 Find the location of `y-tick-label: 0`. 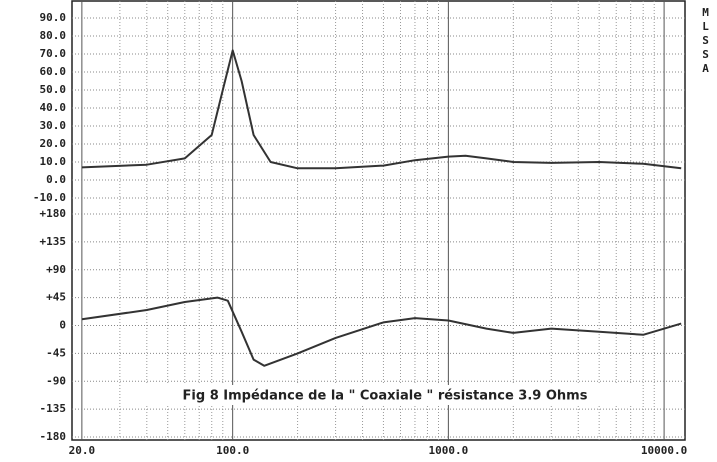

y-tick-label: 0 is located at coordinates (62, 325).